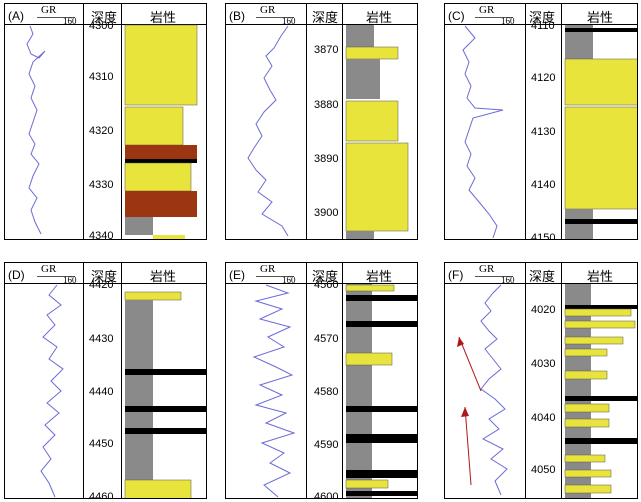 The image size is (641, 502). What do you see at coordinates (326, 105) in the screenshot?
I see `depth-tick: 3880` at bounding box center [326, 105].